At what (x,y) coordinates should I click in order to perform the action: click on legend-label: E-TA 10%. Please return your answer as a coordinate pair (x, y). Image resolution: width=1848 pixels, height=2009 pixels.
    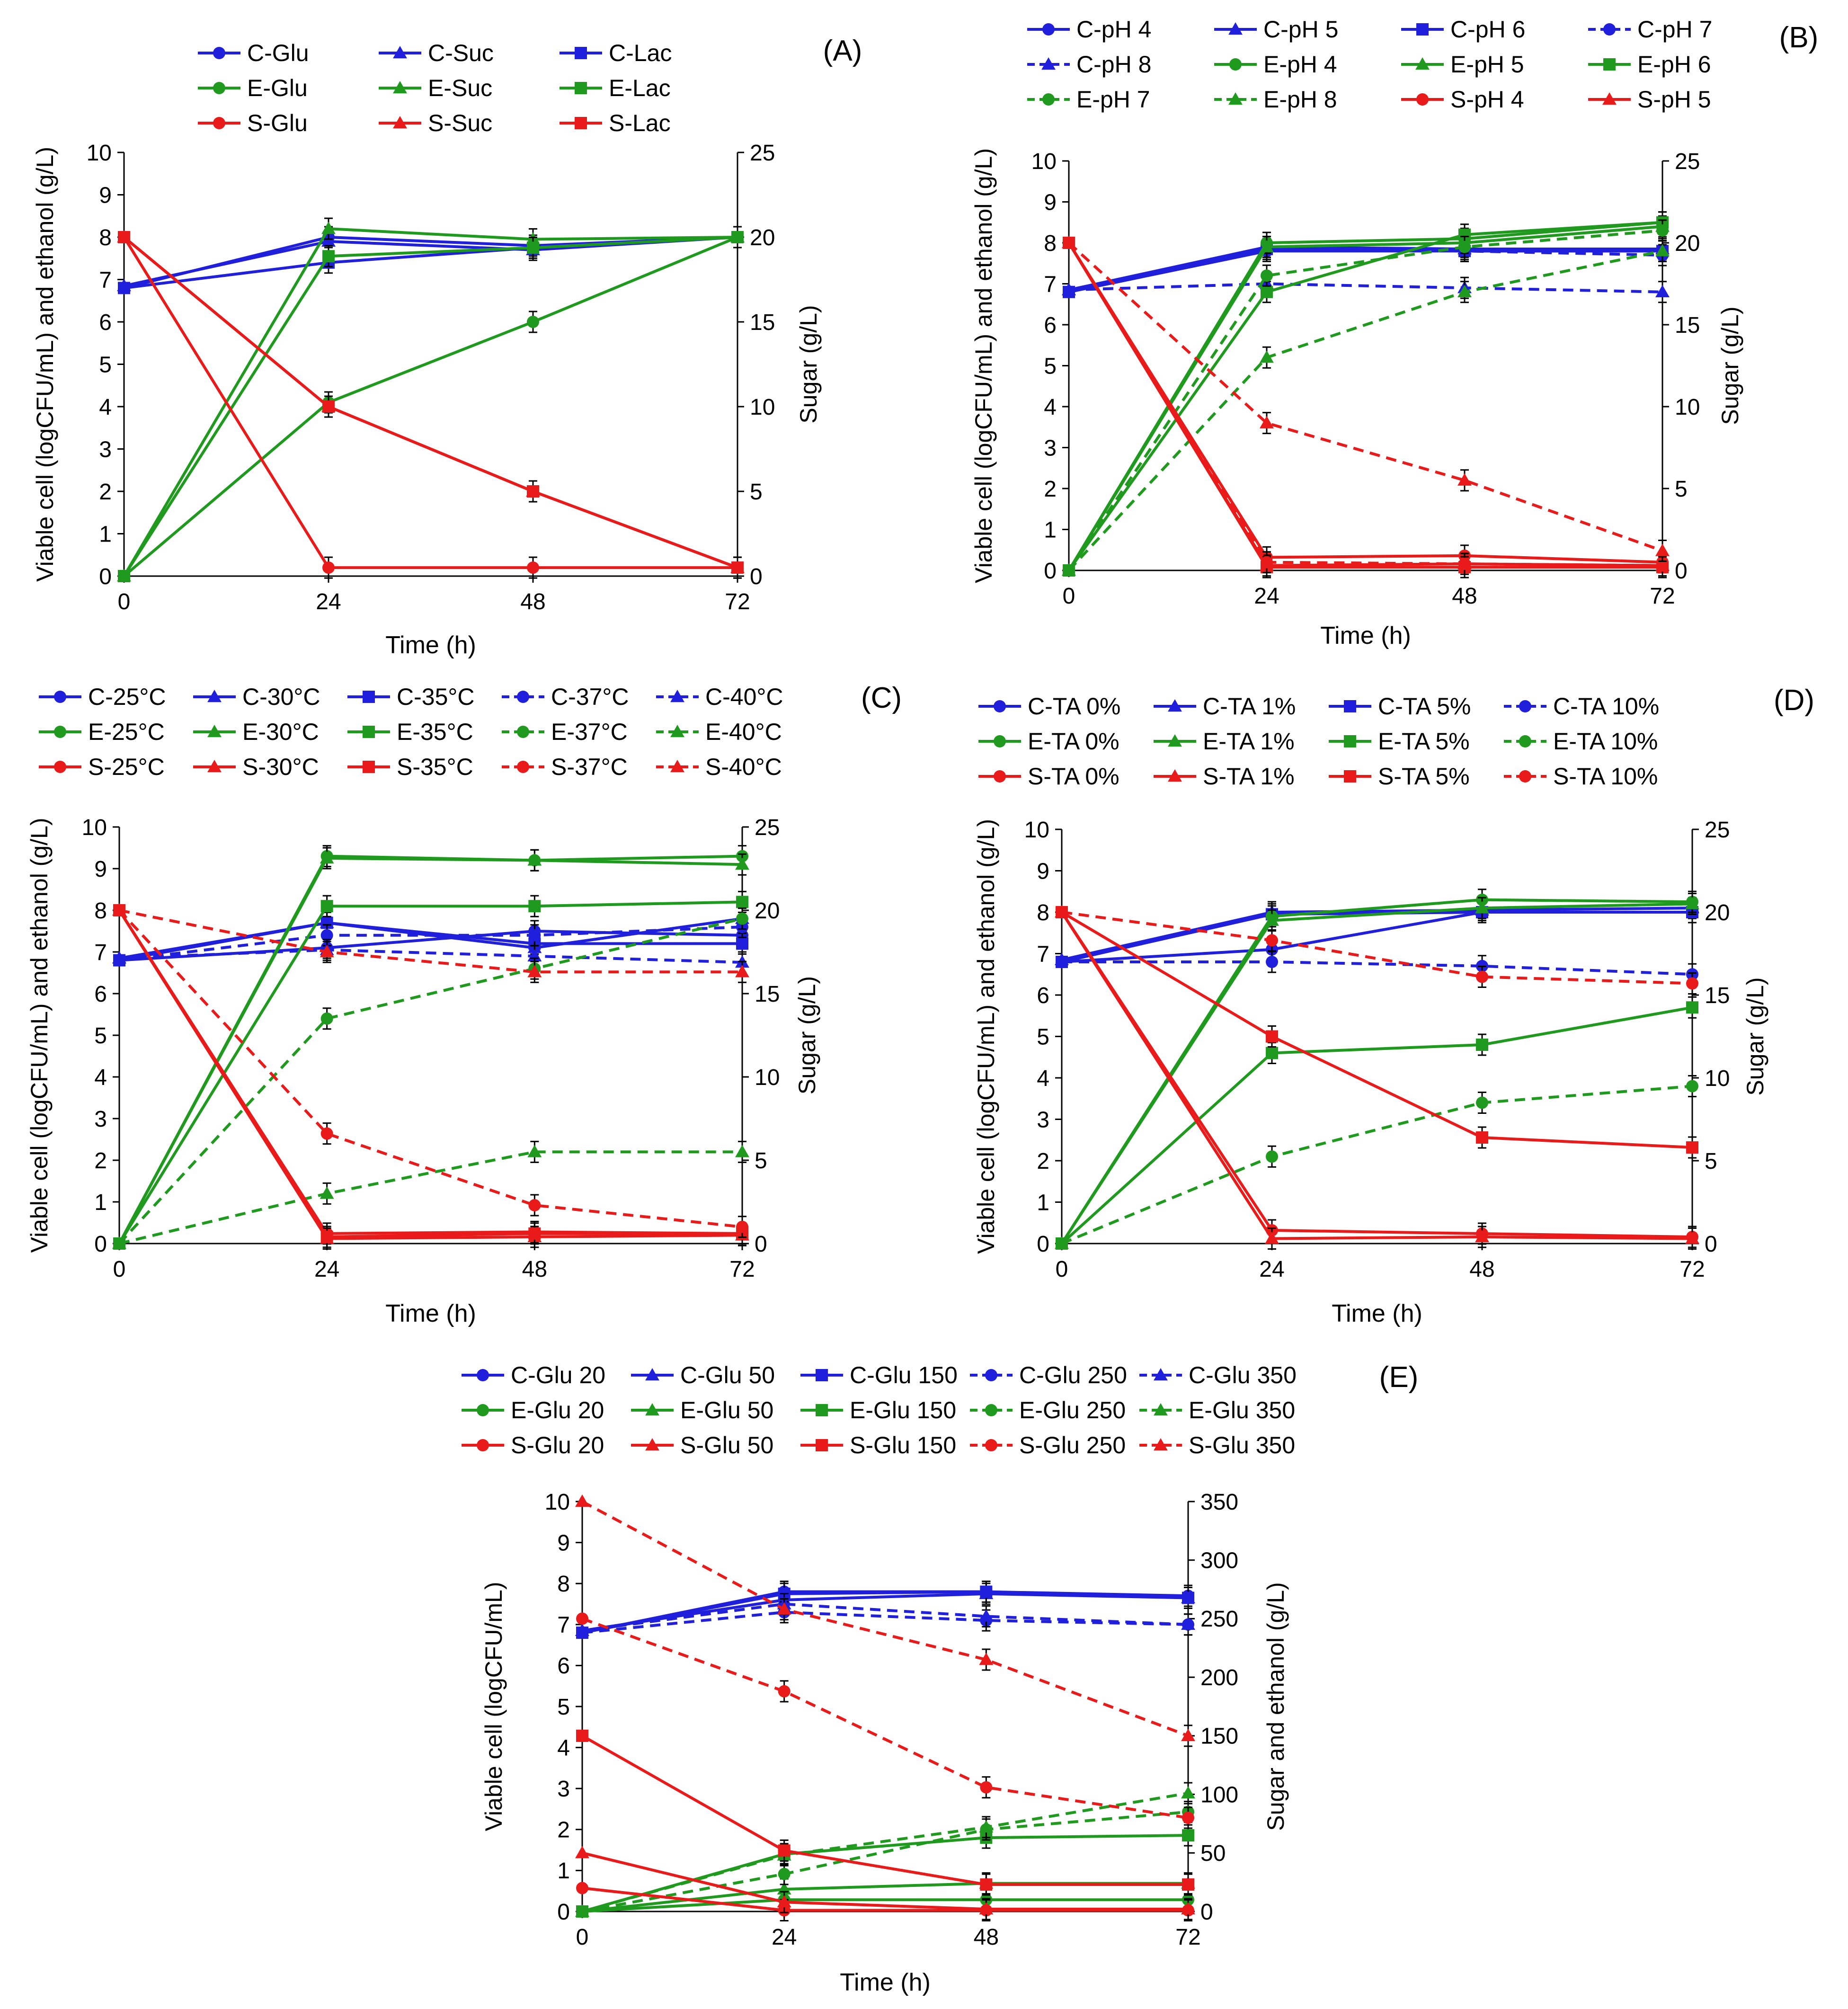
    Looking at the image, I should click on (1605, 741).